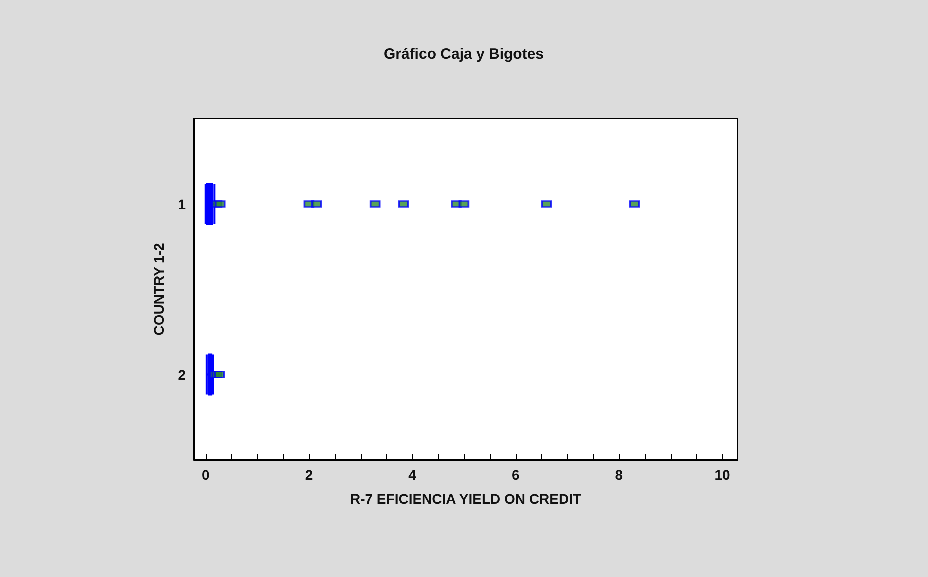  What do you see at coordinates (466, 499) in the screenshot?
I see `x-axis-title: R-7 EFICIENCIA YIELD ON CREDIT` at bounding box center [466, 499].